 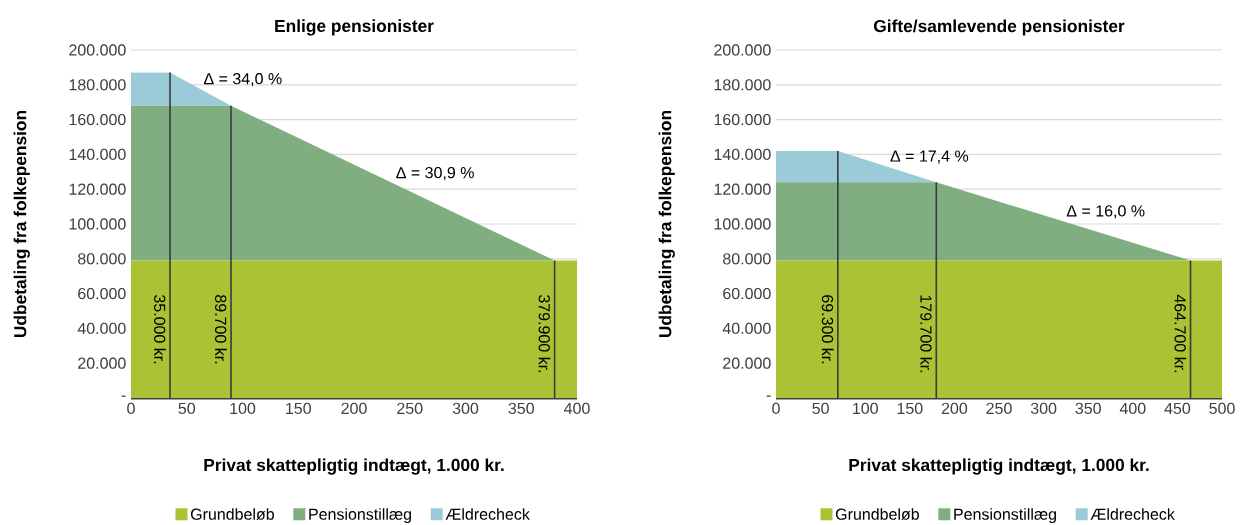 What do you see at coordinates (1105, 212) in the screenshot?
I see `annotation: Δ = 16,0 %` at bounding box center [1105, 212].